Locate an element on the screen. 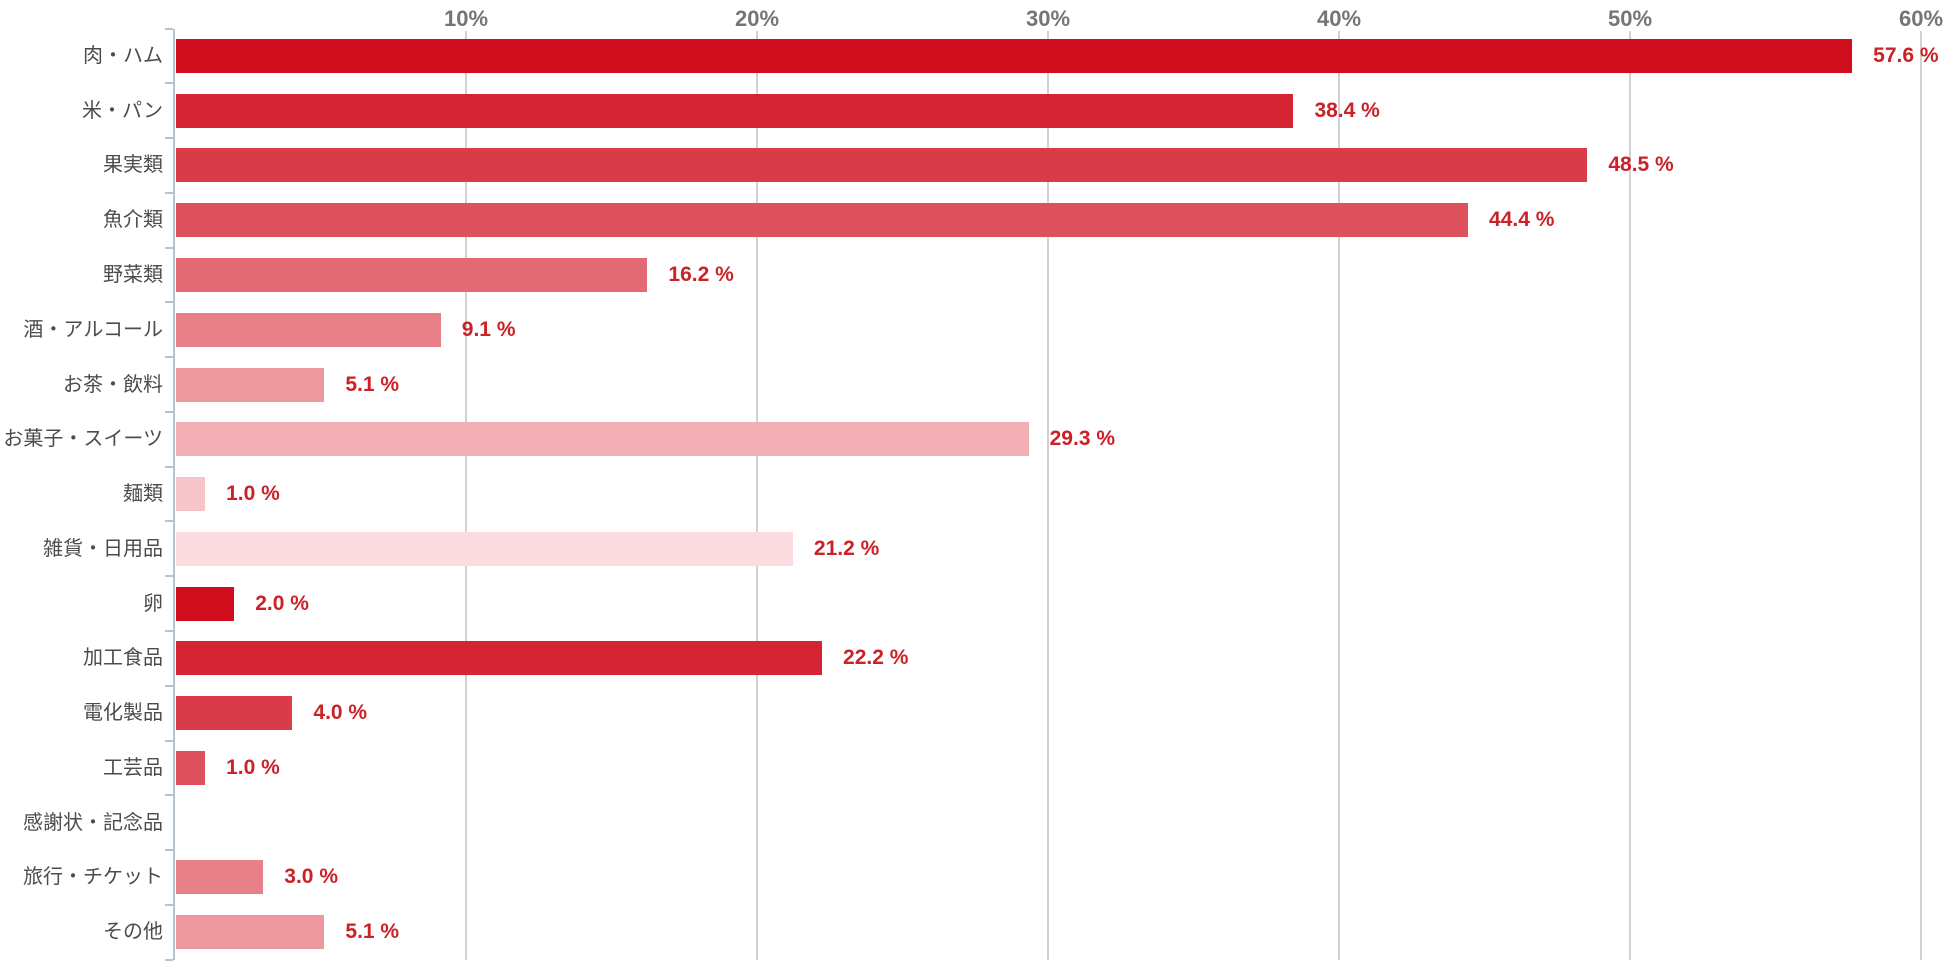 The image size is (1950, 961). category-label: 感謝状・記念品 is located at coordinates (93, 822).